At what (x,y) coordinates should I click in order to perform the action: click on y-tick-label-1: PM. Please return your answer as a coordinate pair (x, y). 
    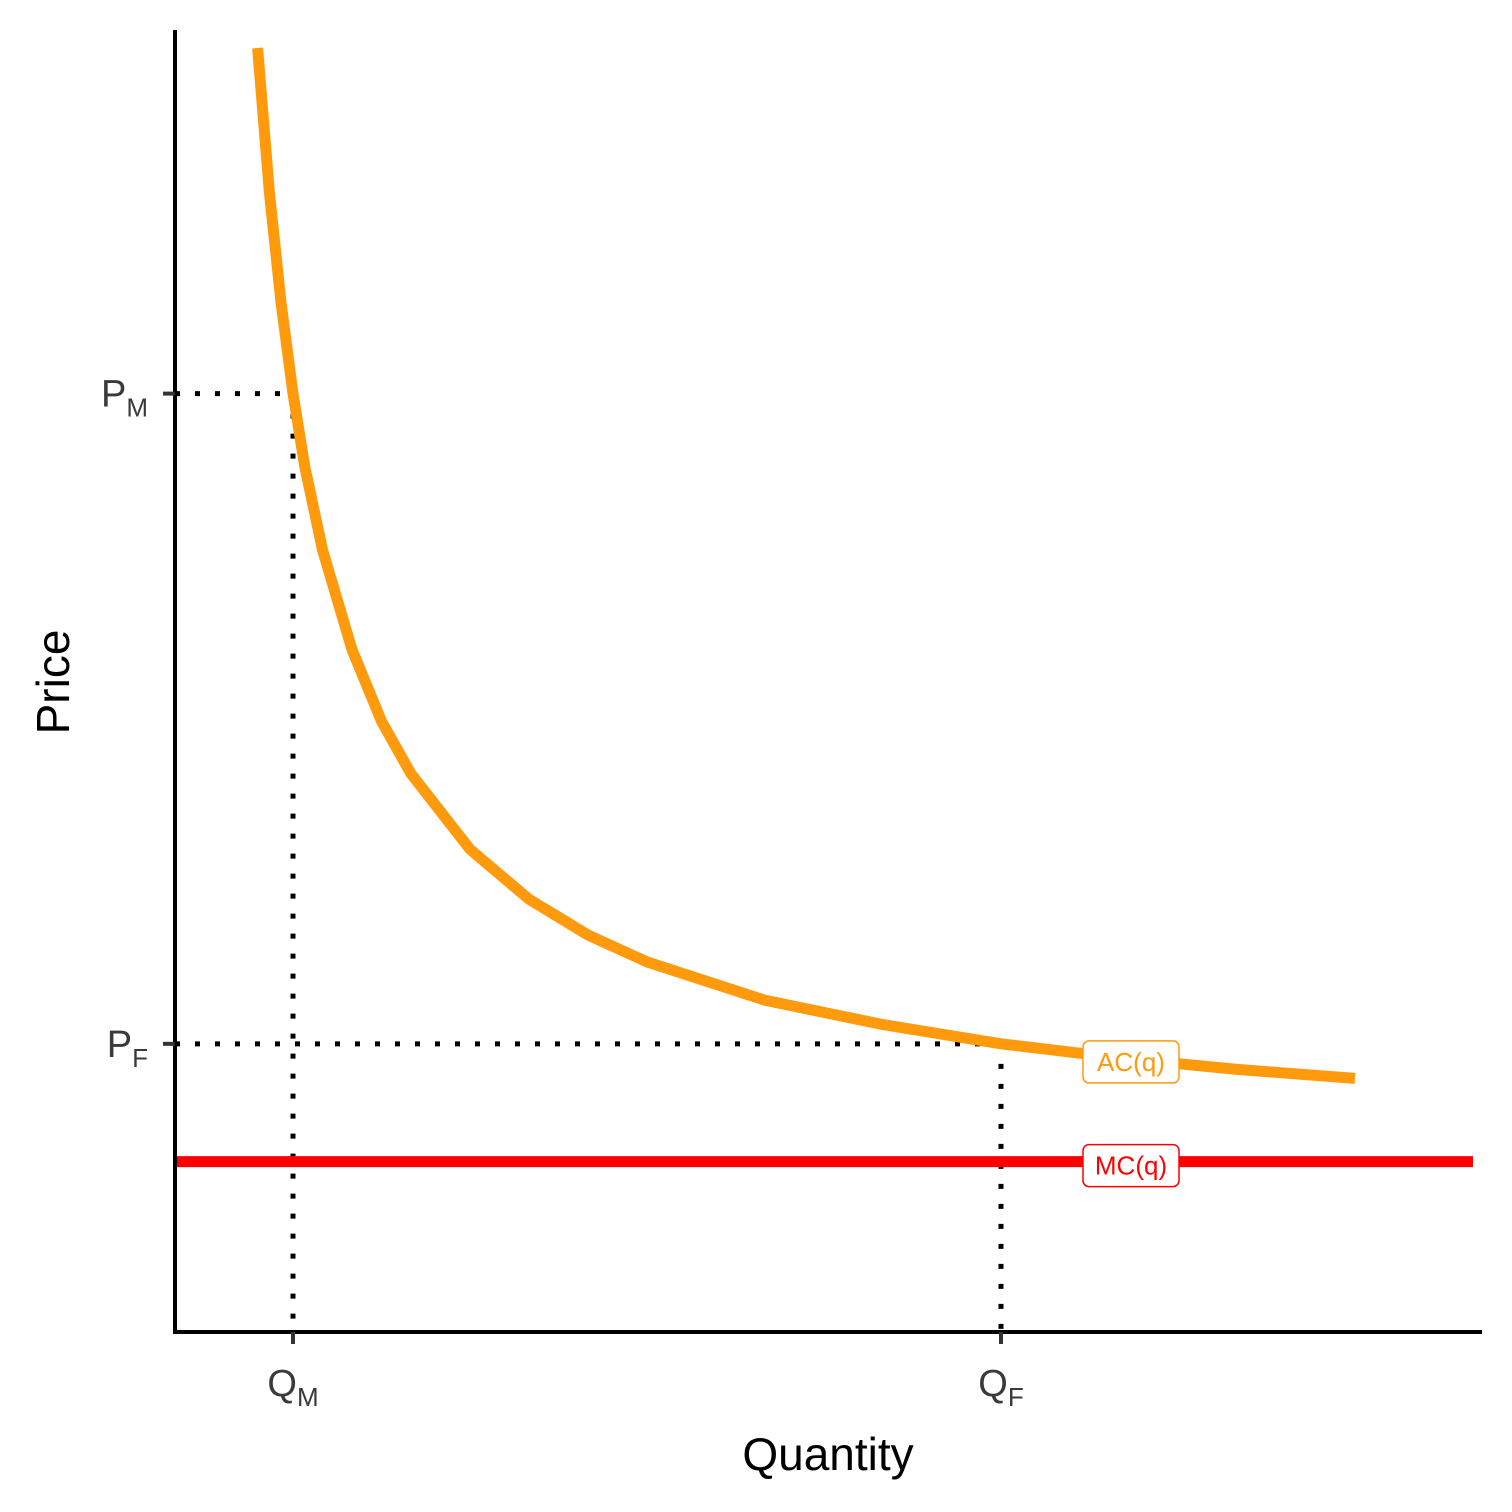
    Looking at the image, I should click on (124, 398).